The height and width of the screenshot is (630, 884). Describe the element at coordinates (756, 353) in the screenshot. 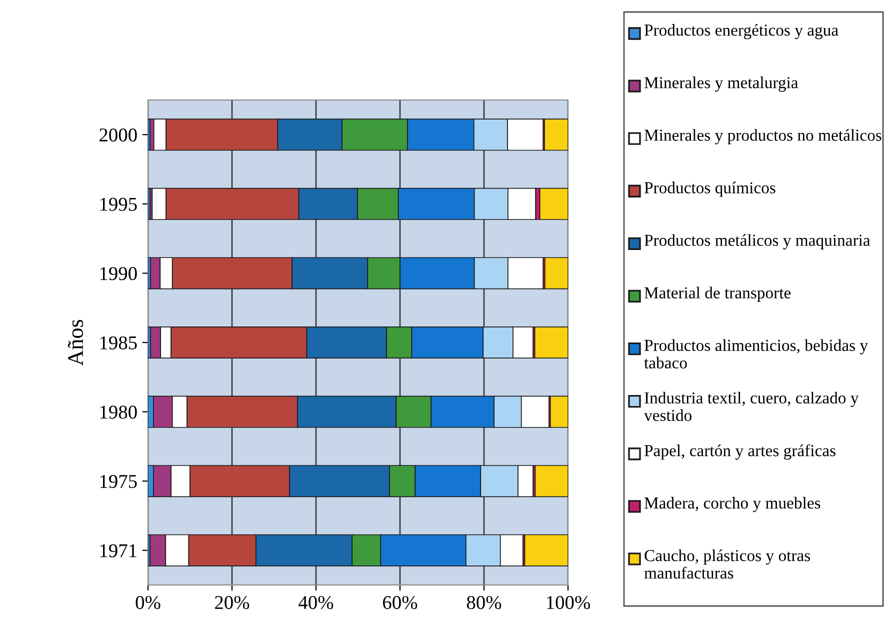

I see `legend-label: Productos alimenticios, bebidas y tabaco` at that location.